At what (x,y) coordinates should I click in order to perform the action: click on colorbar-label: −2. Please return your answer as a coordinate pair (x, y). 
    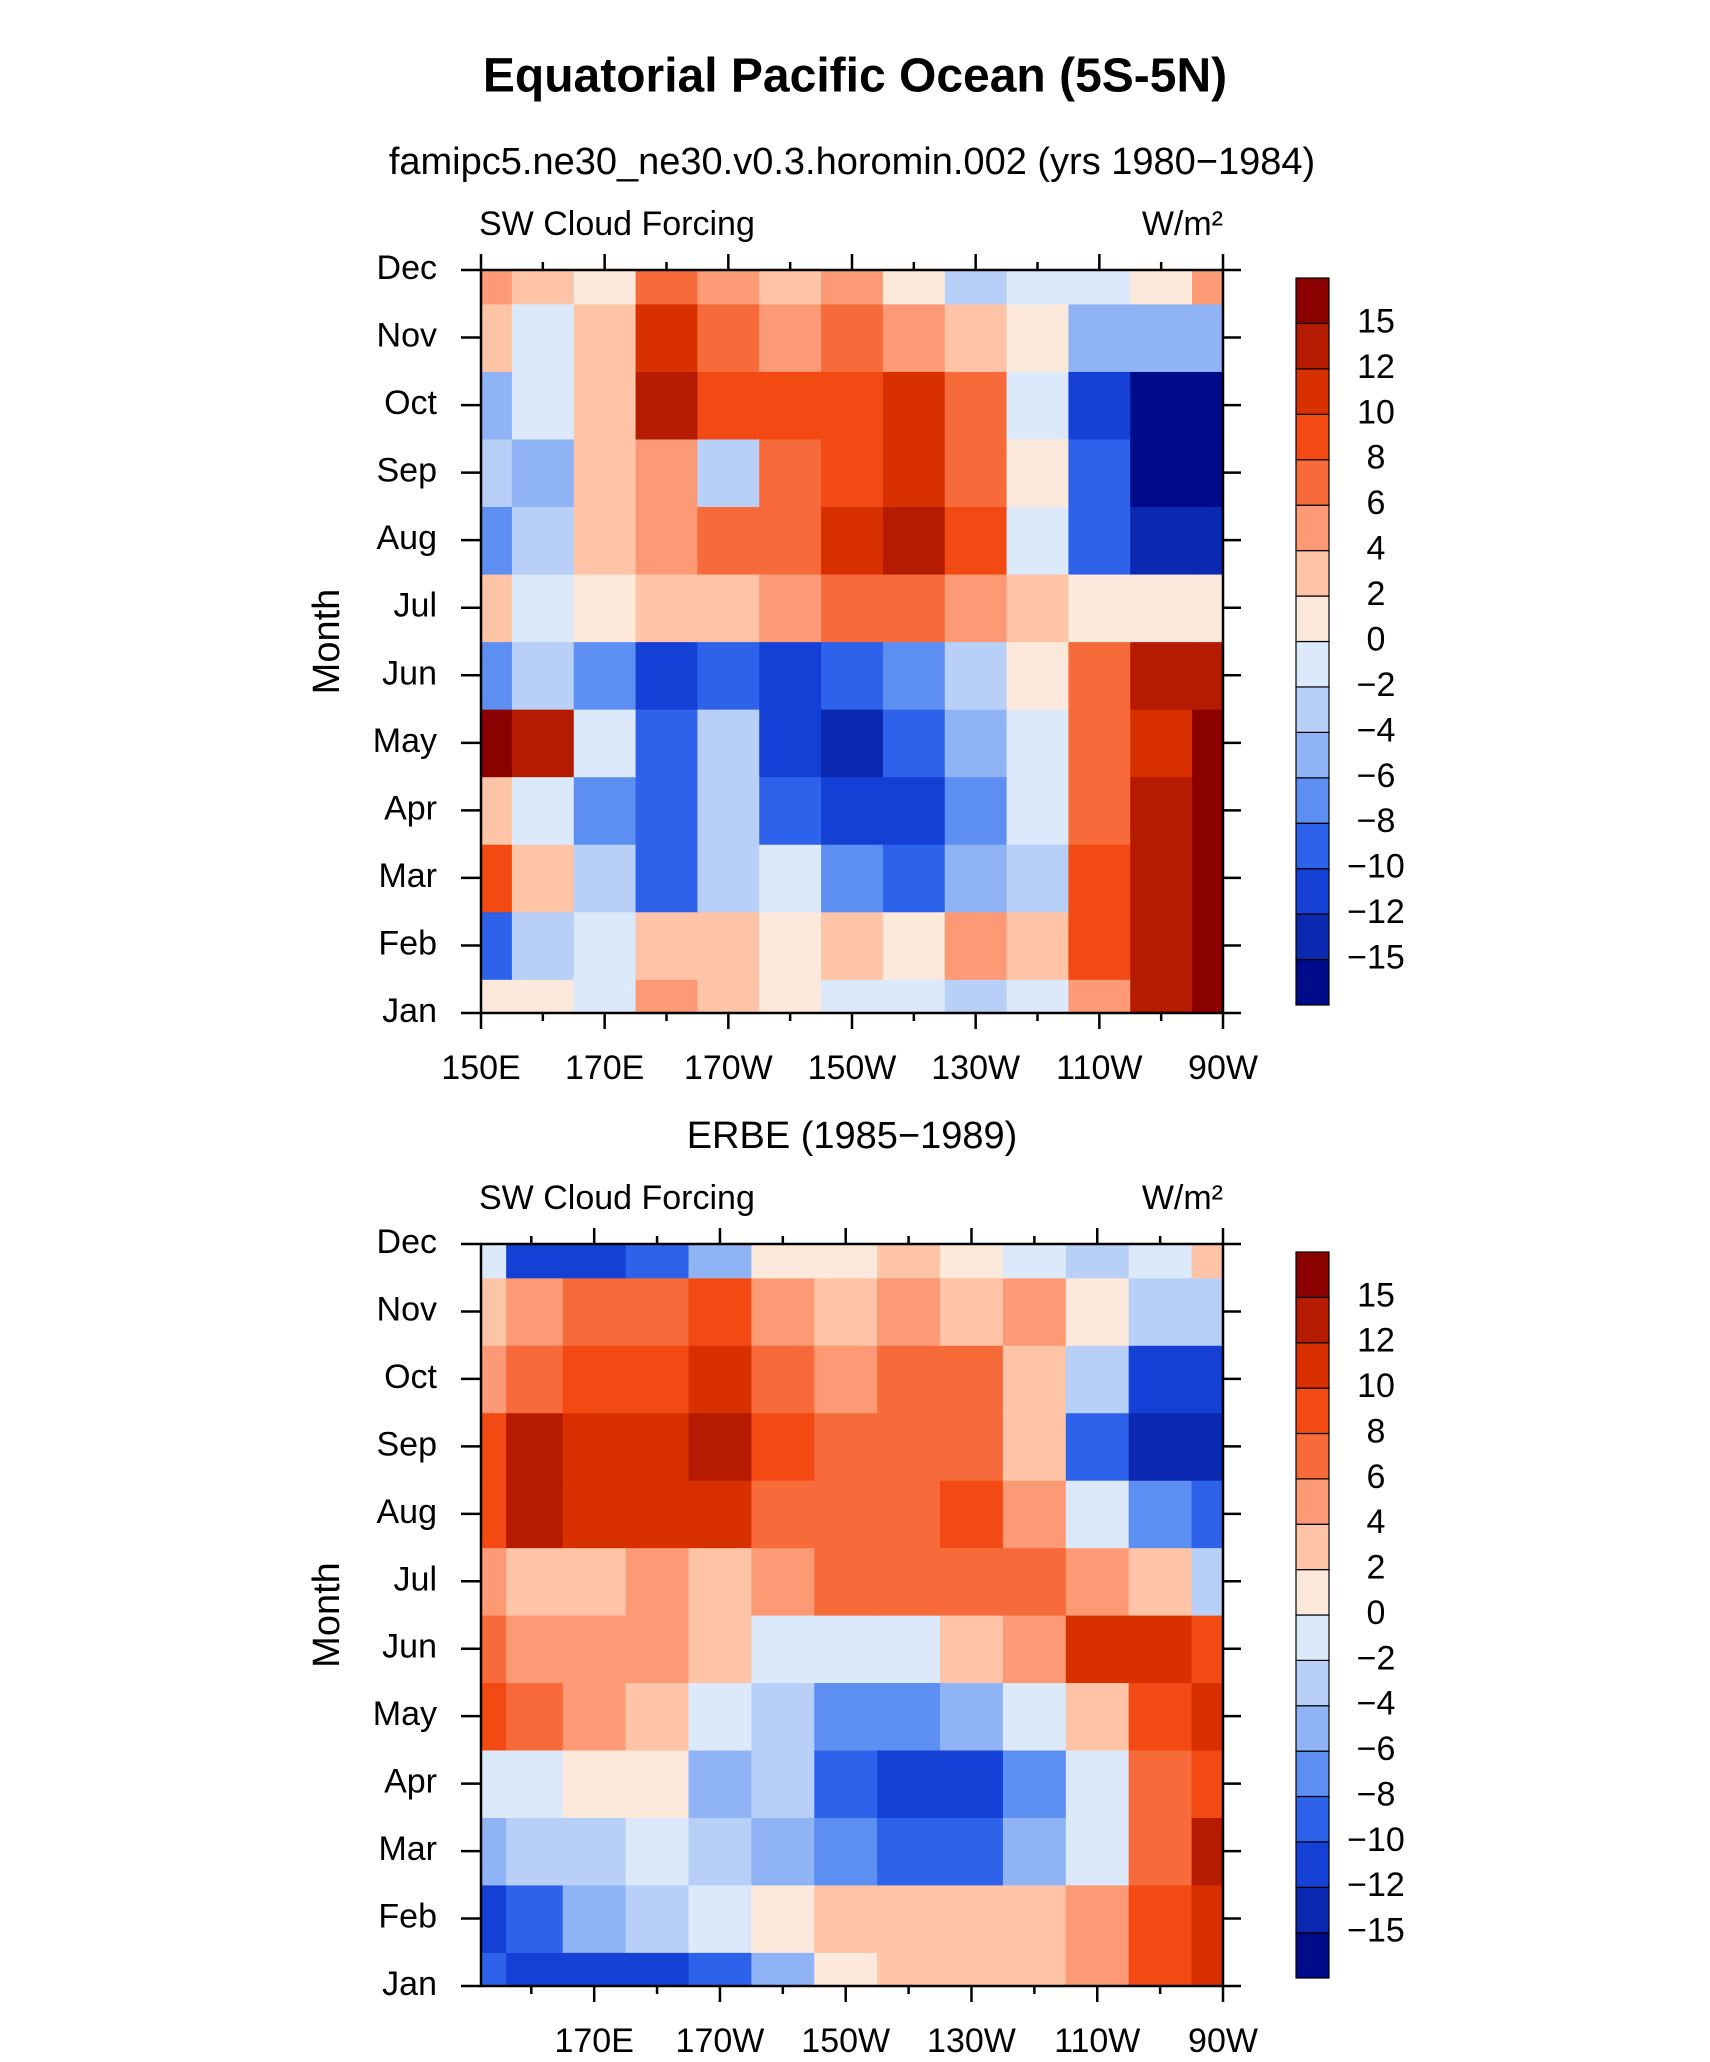
    Looking at the image, I should click on (1376, 685).